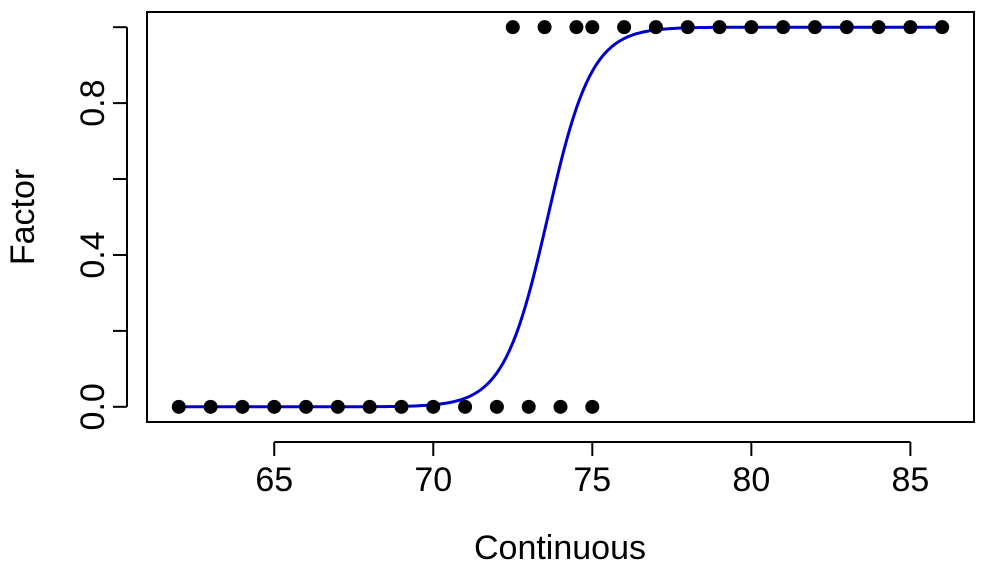 The height and width of the screenshot is (566, 990). Describe the element at coordinates (101, 228) in the screenshot. I see `y-axis: 0.0 0.4 0.8` at that location.